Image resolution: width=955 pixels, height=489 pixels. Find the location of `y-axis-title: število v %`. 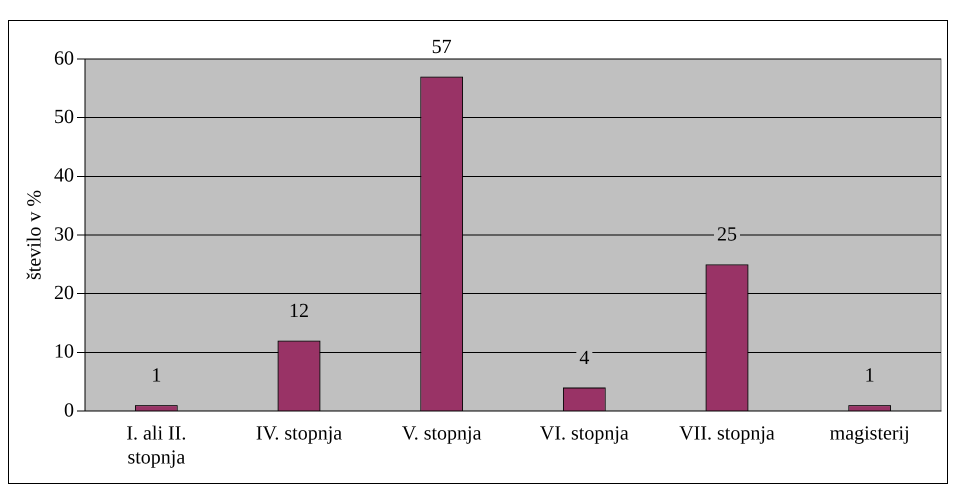

y-axis-title: število v % is located at coordinates (34, 235).